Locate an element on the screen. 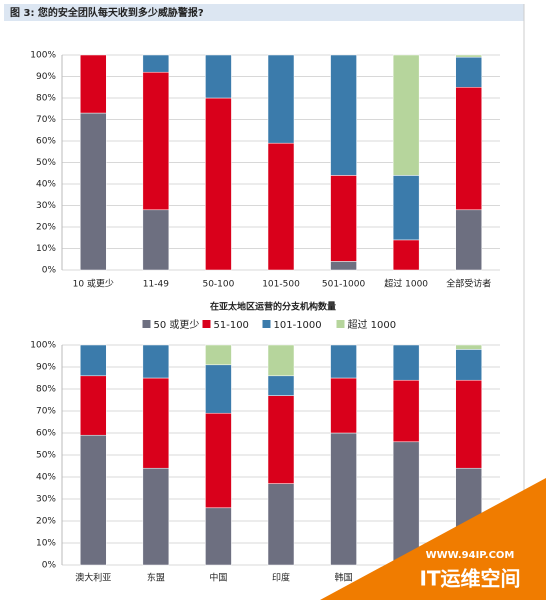  x-tick-label: 超过 1000 is located at coordinates (406, 284).